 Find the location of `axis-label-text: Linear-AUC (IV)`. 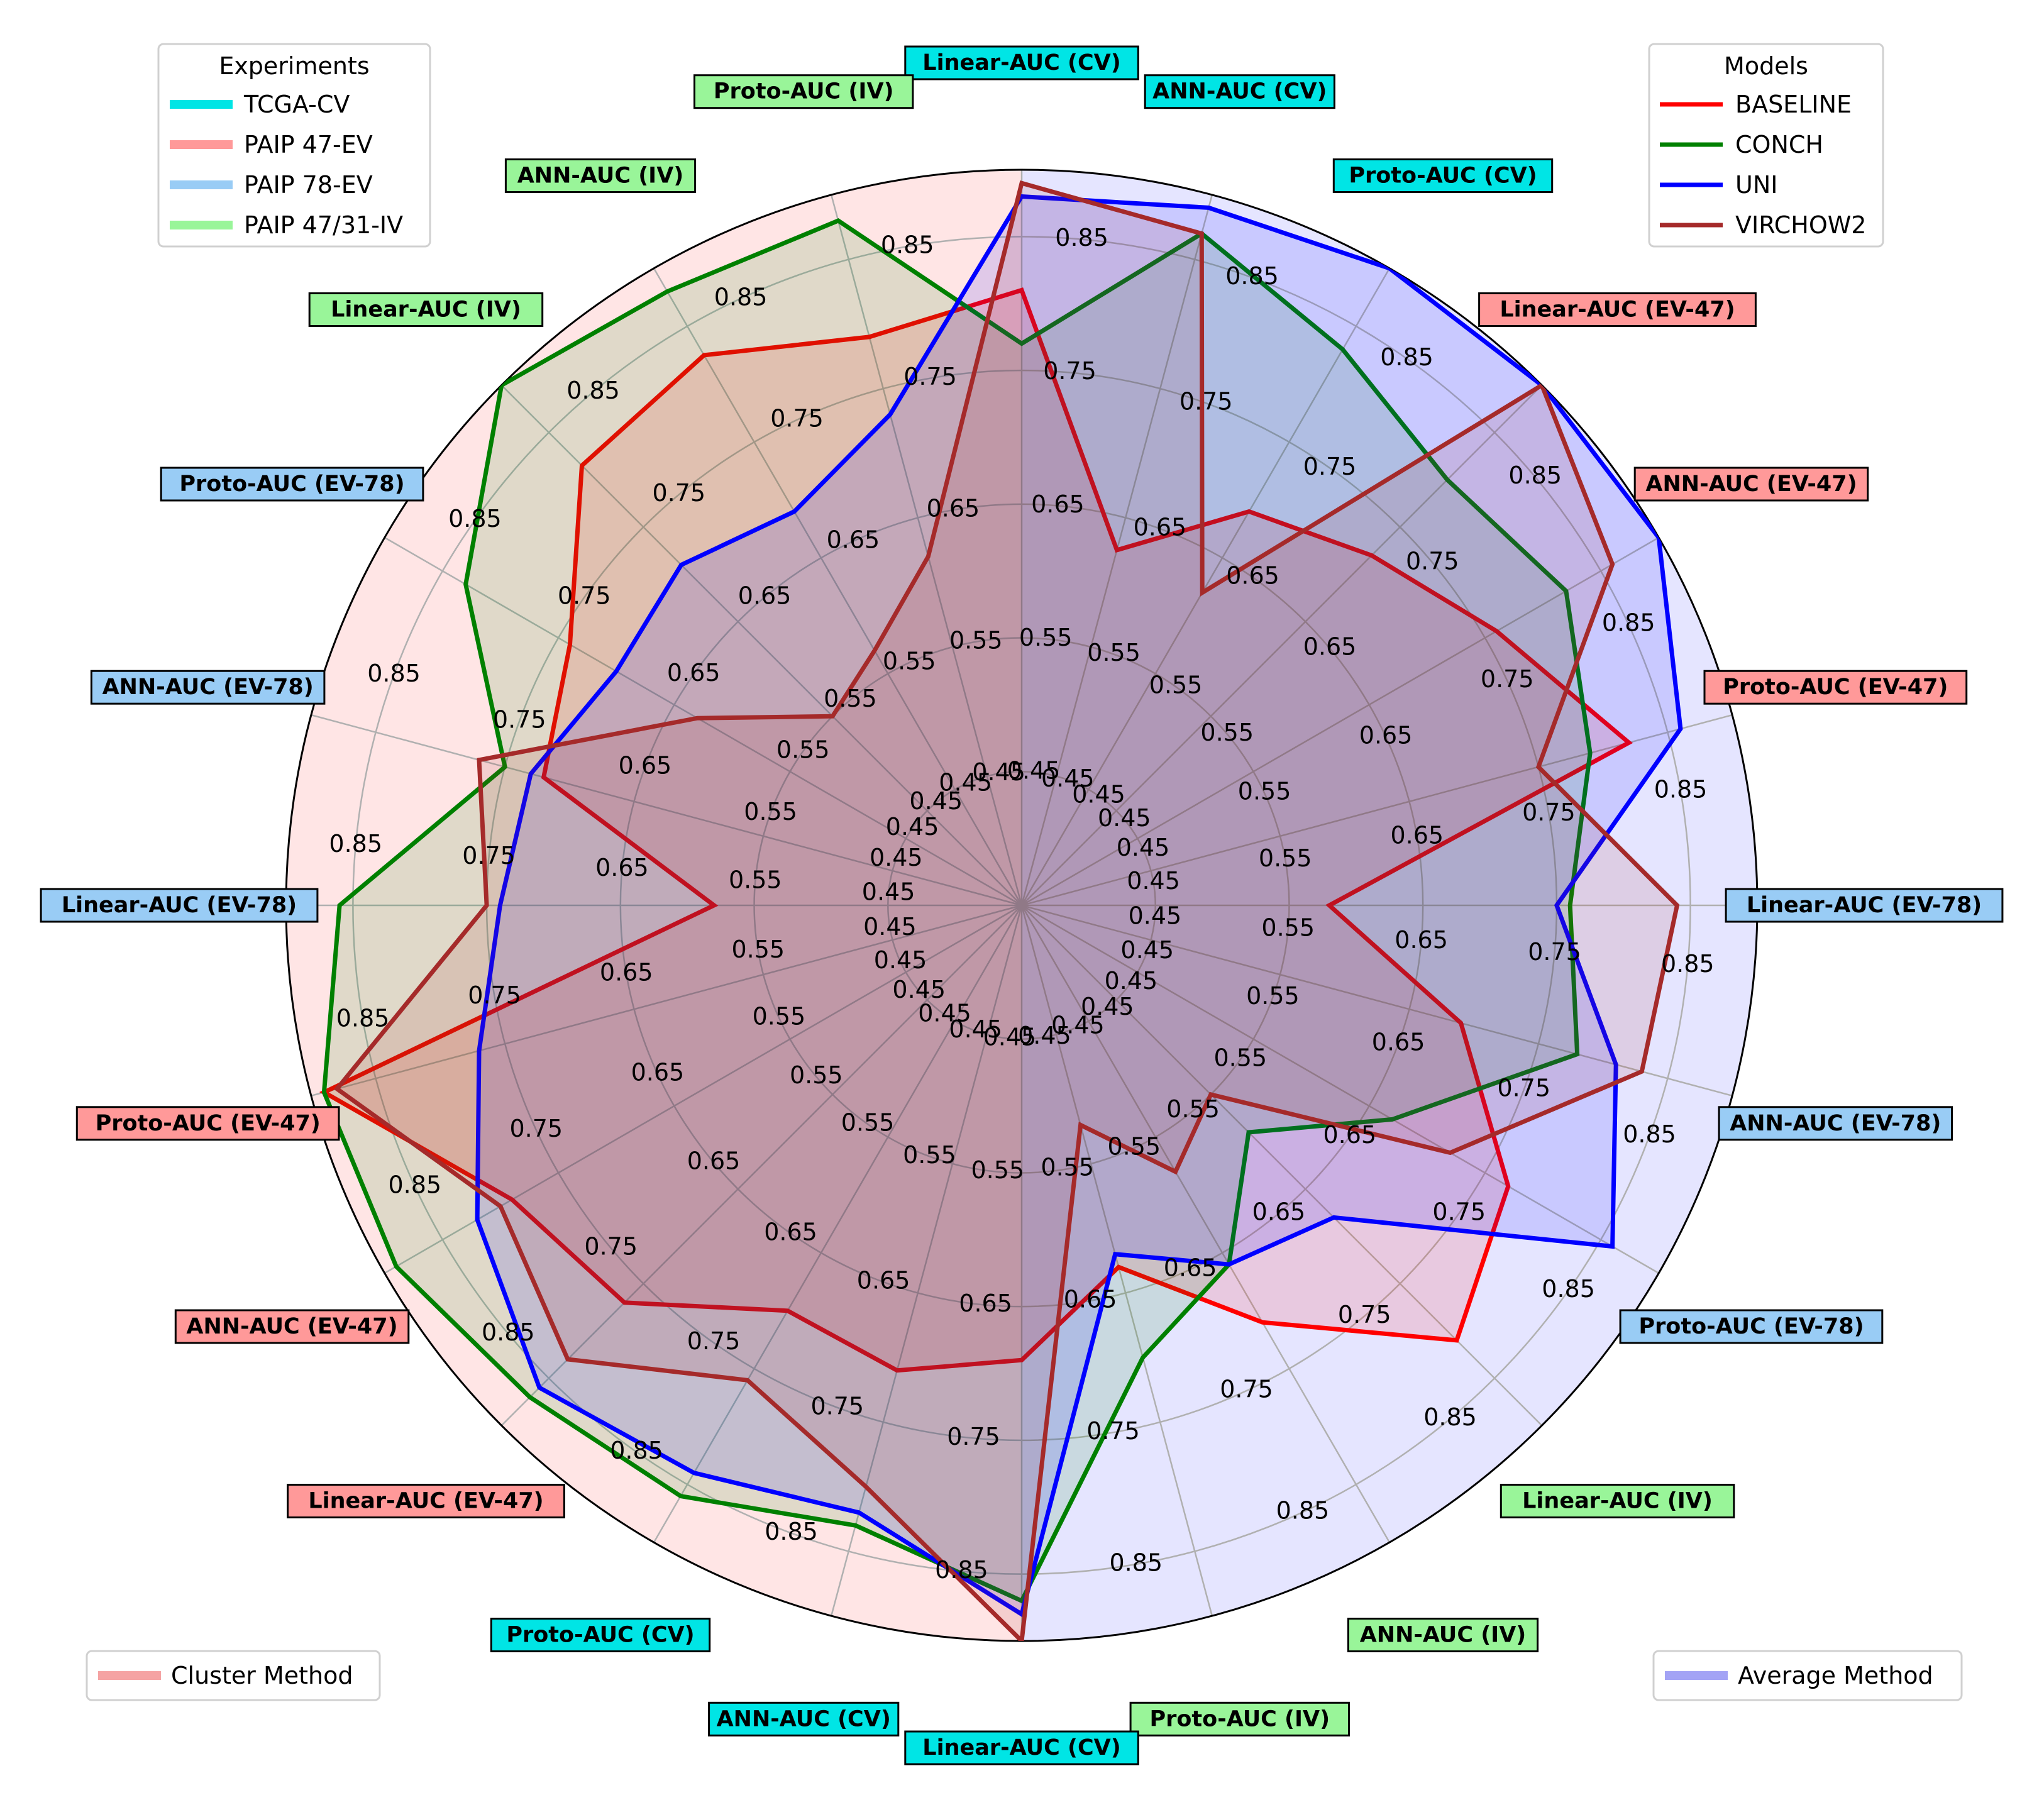

axis-label-text: Linear-AUC (IV) is located at coordinates (1618, 1501).